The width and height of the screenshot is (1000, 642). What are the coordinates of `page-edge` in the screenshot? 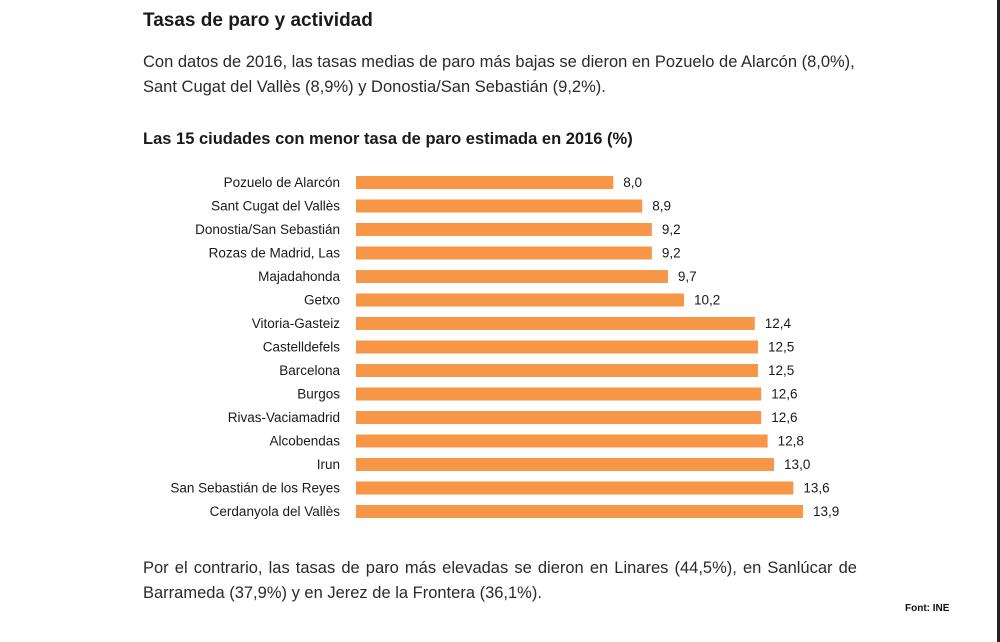 It's located at (998, 321).